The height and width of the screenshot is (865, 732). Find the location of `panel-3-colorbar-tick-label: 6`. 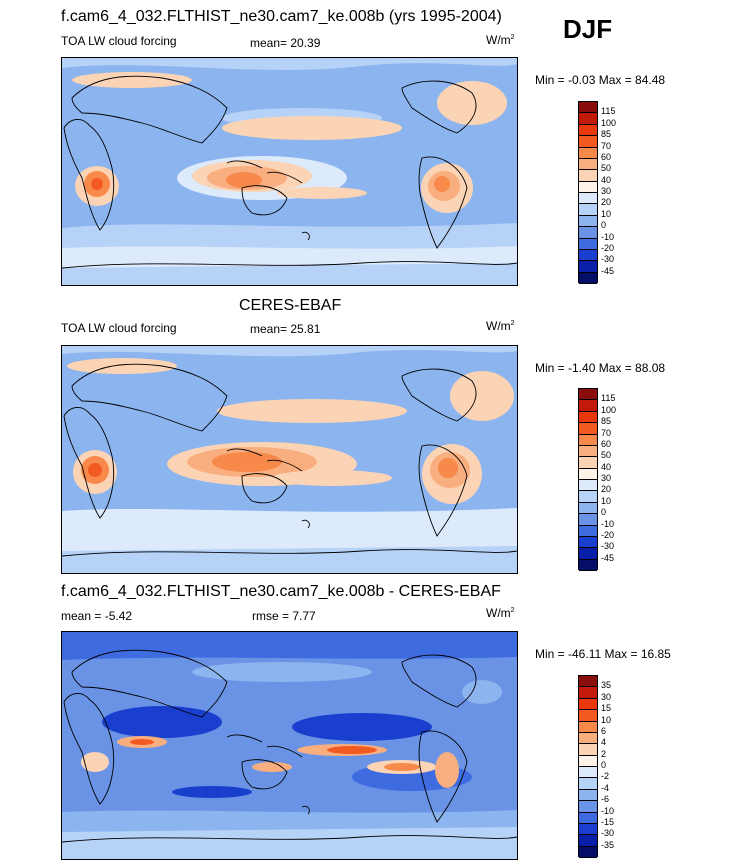

panel-3-colorbar-tick-label: 6 is located at coordinates (604, 730).